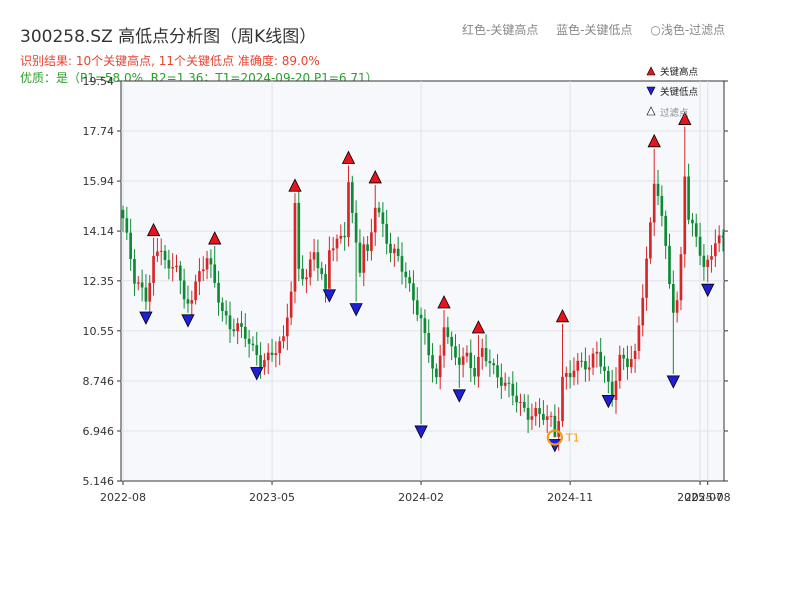  I want to click on t1-label: T1, so click(572, 438).